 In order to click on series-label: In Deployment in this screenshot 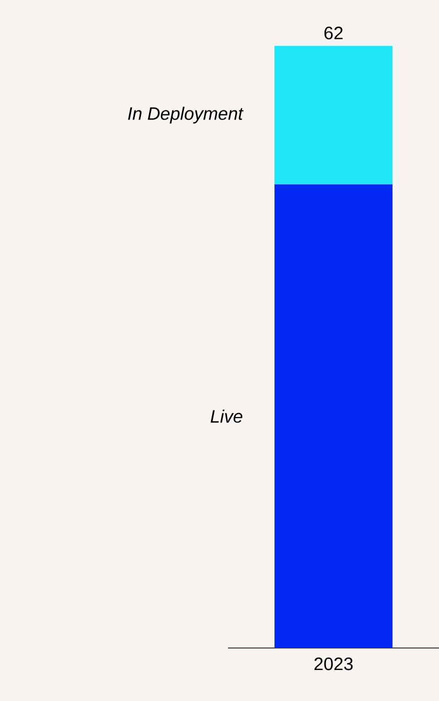, I will do `click(186, 115)`.